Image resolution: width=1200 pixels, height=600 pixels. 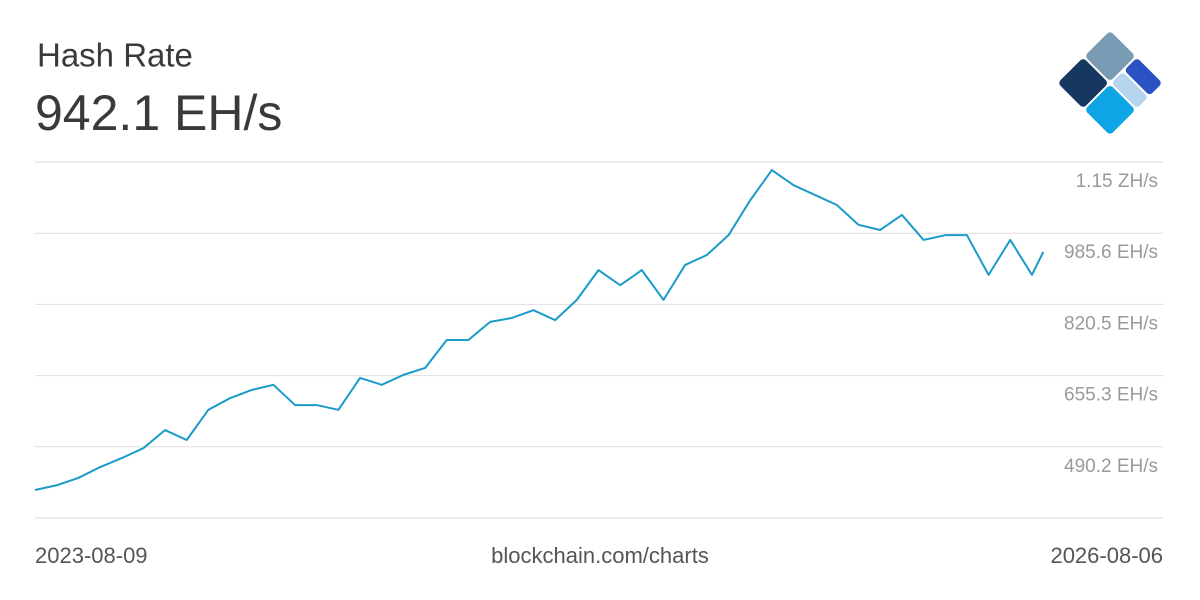 What do you see at coordinates (600, 555) in the screenshot?
I see `source-label: blockchain.com/charts` at bounding box center [600, 555].